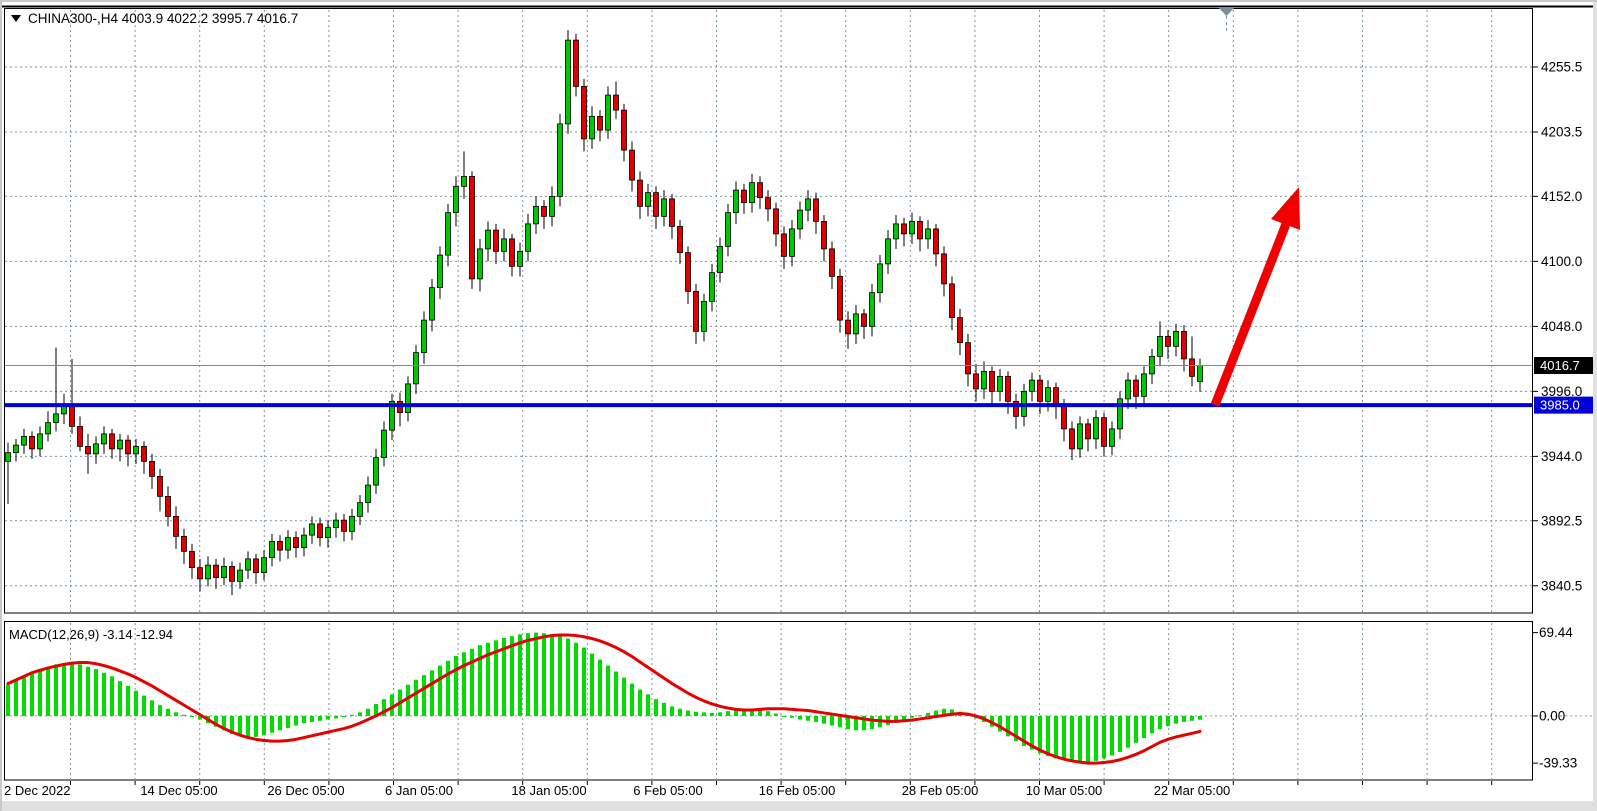  Describe the element at coordinates (1560, 405) in the screenshot. I see `support-price-value: 3985.0` at that location.